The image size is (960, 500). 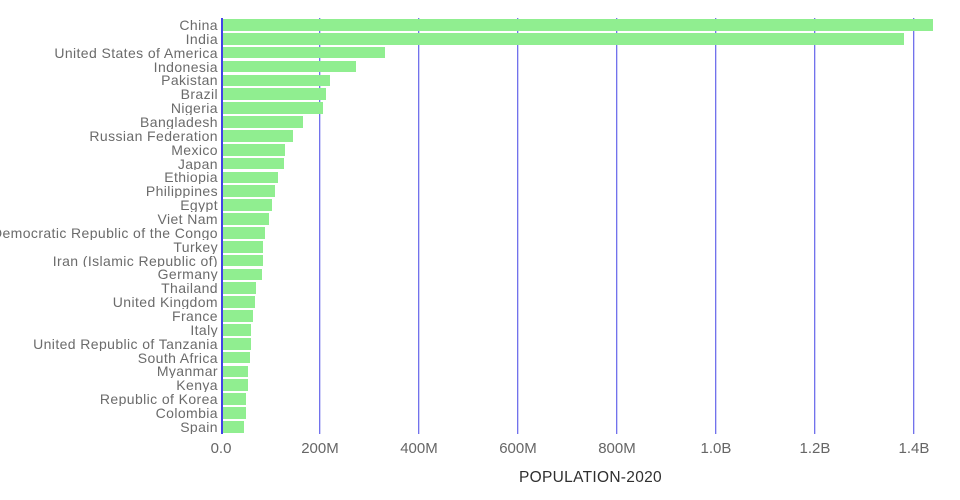 What do you see at coordinates (194, 108) in the screenshot?
I see `category-label: Nigeria` at bounding box center [194, 108].